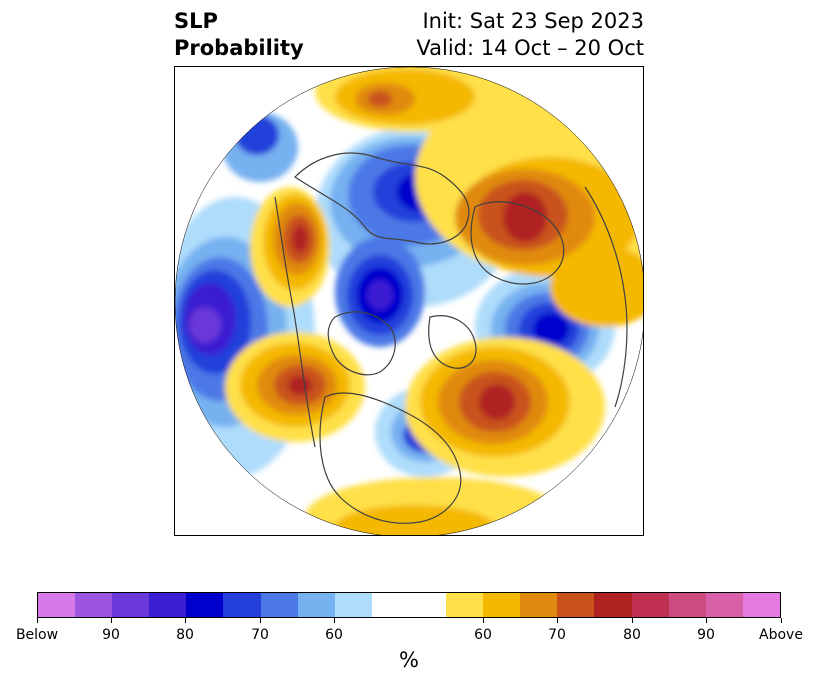  Describe the element at coordinates (37, 635) in the screenshot. I see `colorbar-tick-label: Below` at that location.